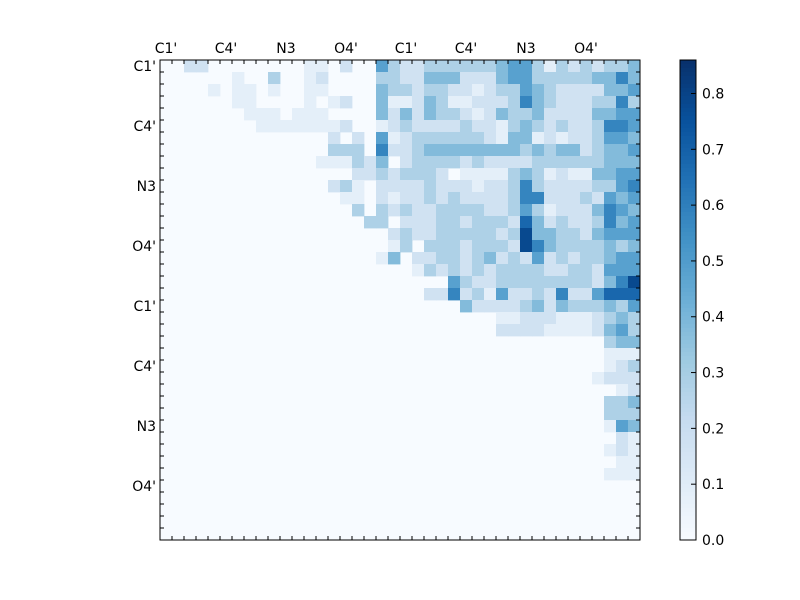 The width and height of the screenshot is (800, 600). What do you see at coordinates (701, 304) in the screenshot?
I see `colorbar: 0.0 0.1 0.2 0.3 0.4 0.5 0.6 0.7 0.8` at bounding box center [701, 304].